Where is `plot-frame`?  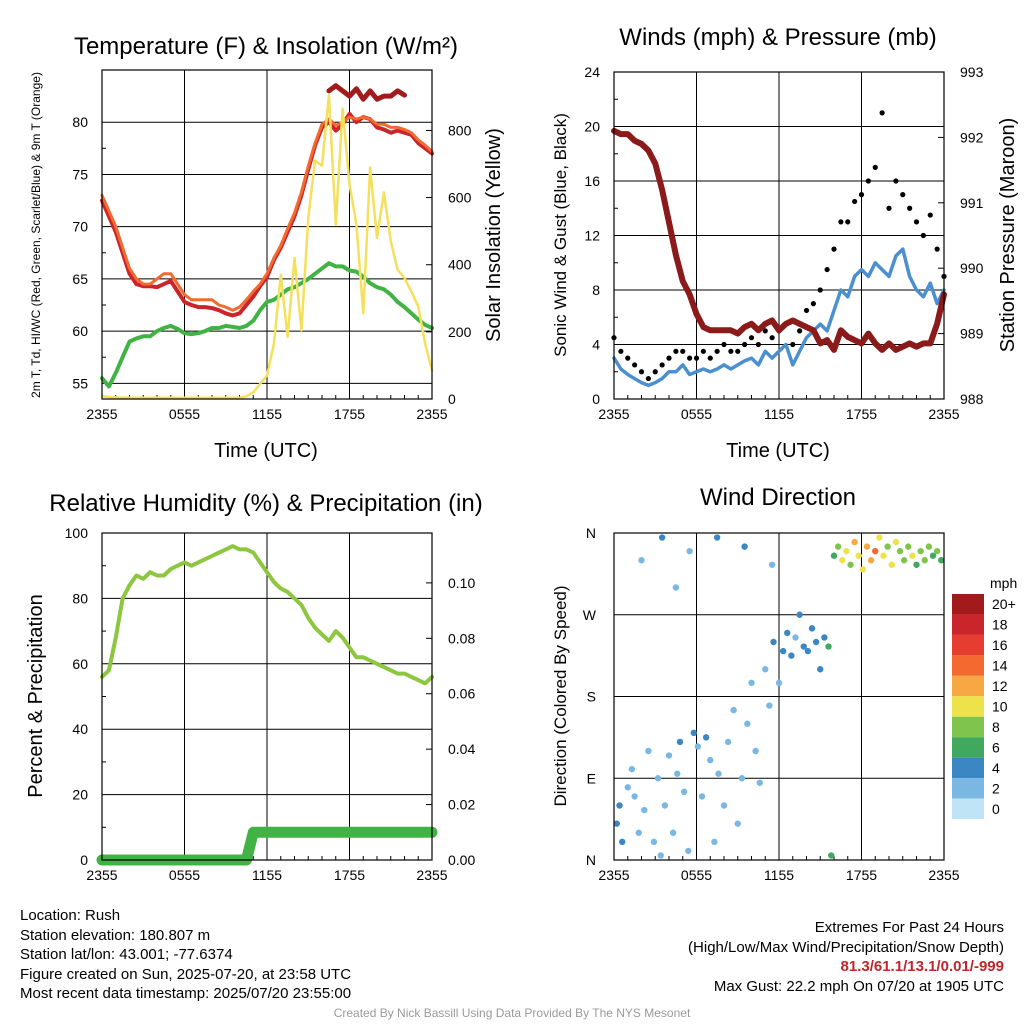
plot-frame is located at coordinates (267, 234).